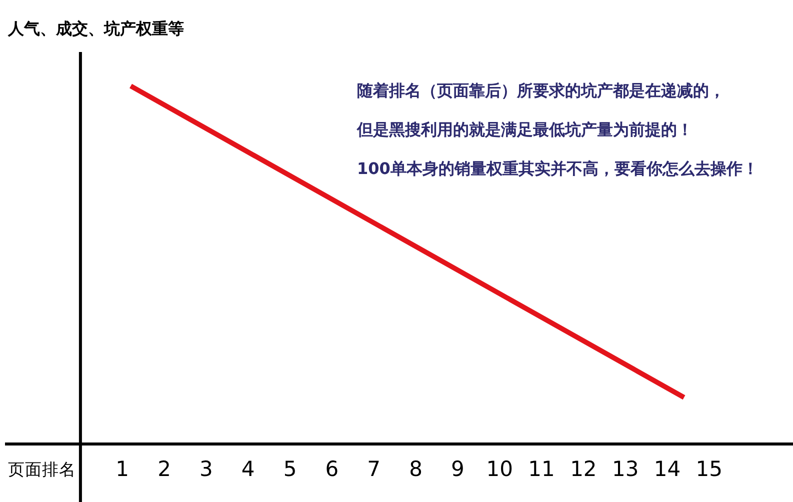 The width and height of the screenshot is (793, 502). What do you see at coordinates (248, 469) in the screenshot?
I see `x-tick-label: 4` at bounding box center [248, 469].